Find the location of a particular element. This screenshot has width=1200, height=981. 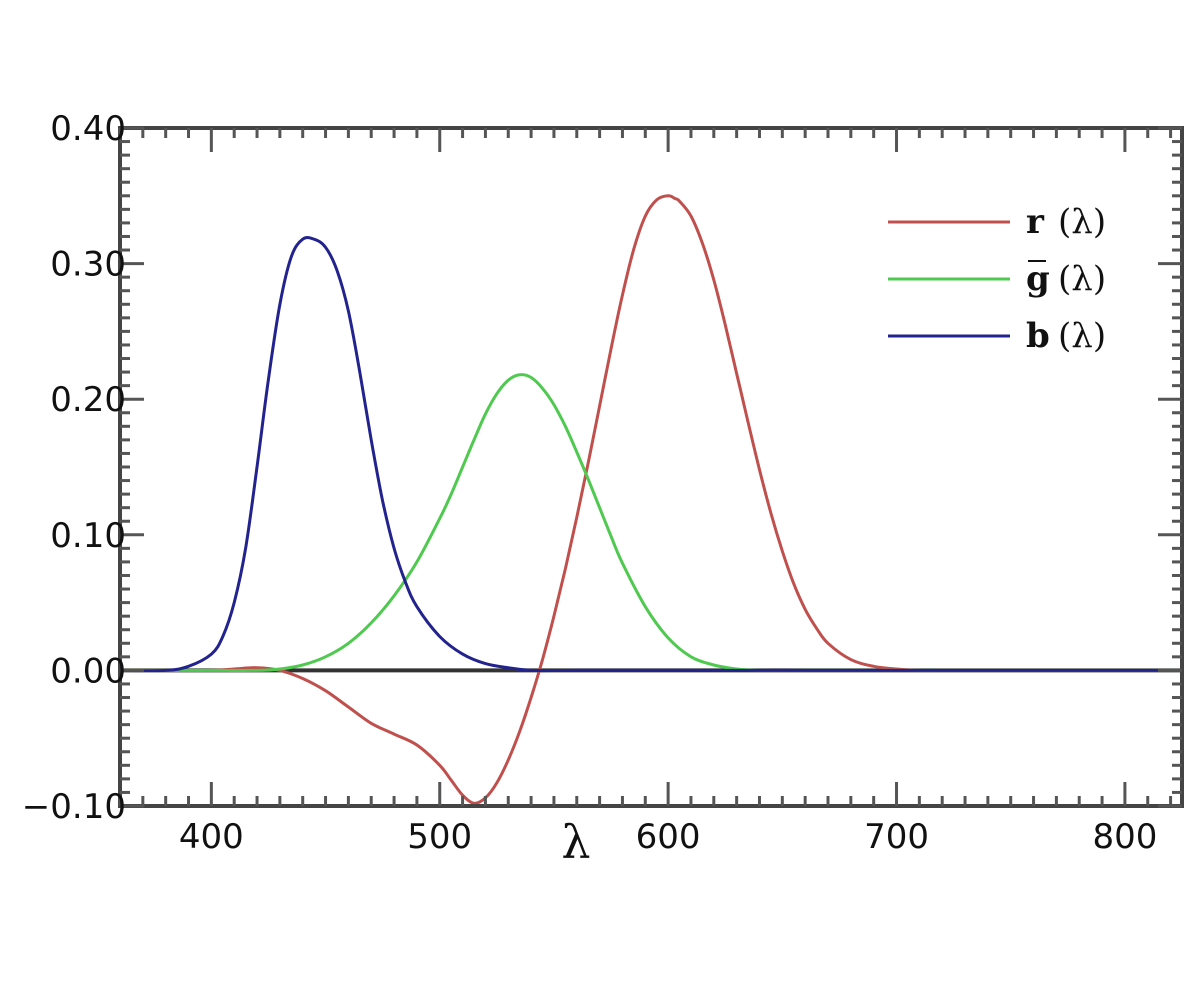

x-axis-label: λ is located at coordinates (575, 842).